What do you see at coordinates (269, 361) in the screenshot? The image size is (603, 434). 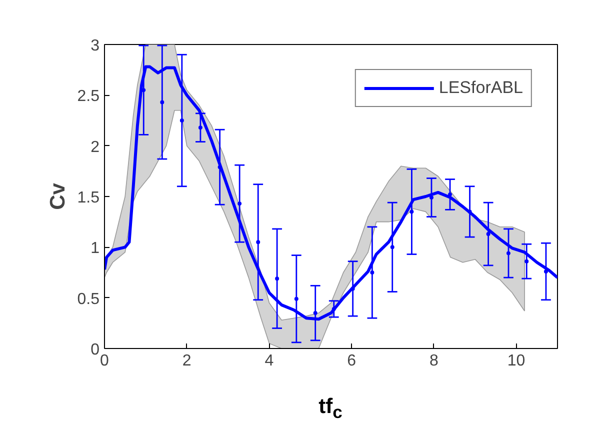 I see `x-tick-label: 4` at bounding box center [269, 361].